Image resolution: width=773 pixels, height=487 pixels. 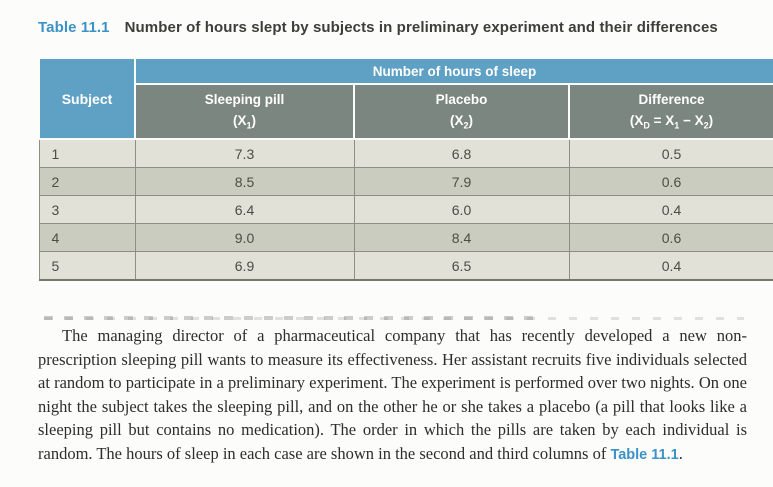 I want to click on sleeping-pill-cell: 6.9, so click(x=244, y=266).